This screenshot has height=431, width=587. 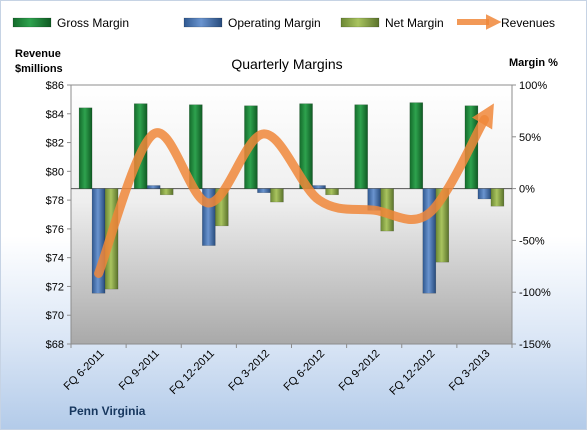 What do you see at coordinates (55, 172) in the screenshot?
I see `left-axis-tick-label: $80` at bounding box center [55, 172].